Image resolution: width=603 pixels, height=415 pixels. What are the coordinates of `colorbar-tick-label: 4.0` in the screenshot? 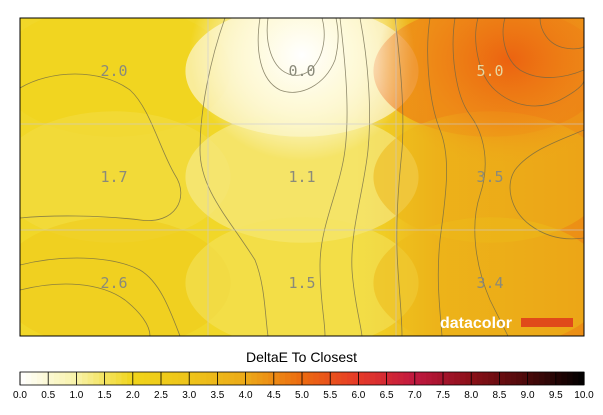 It's located at (246, 395).